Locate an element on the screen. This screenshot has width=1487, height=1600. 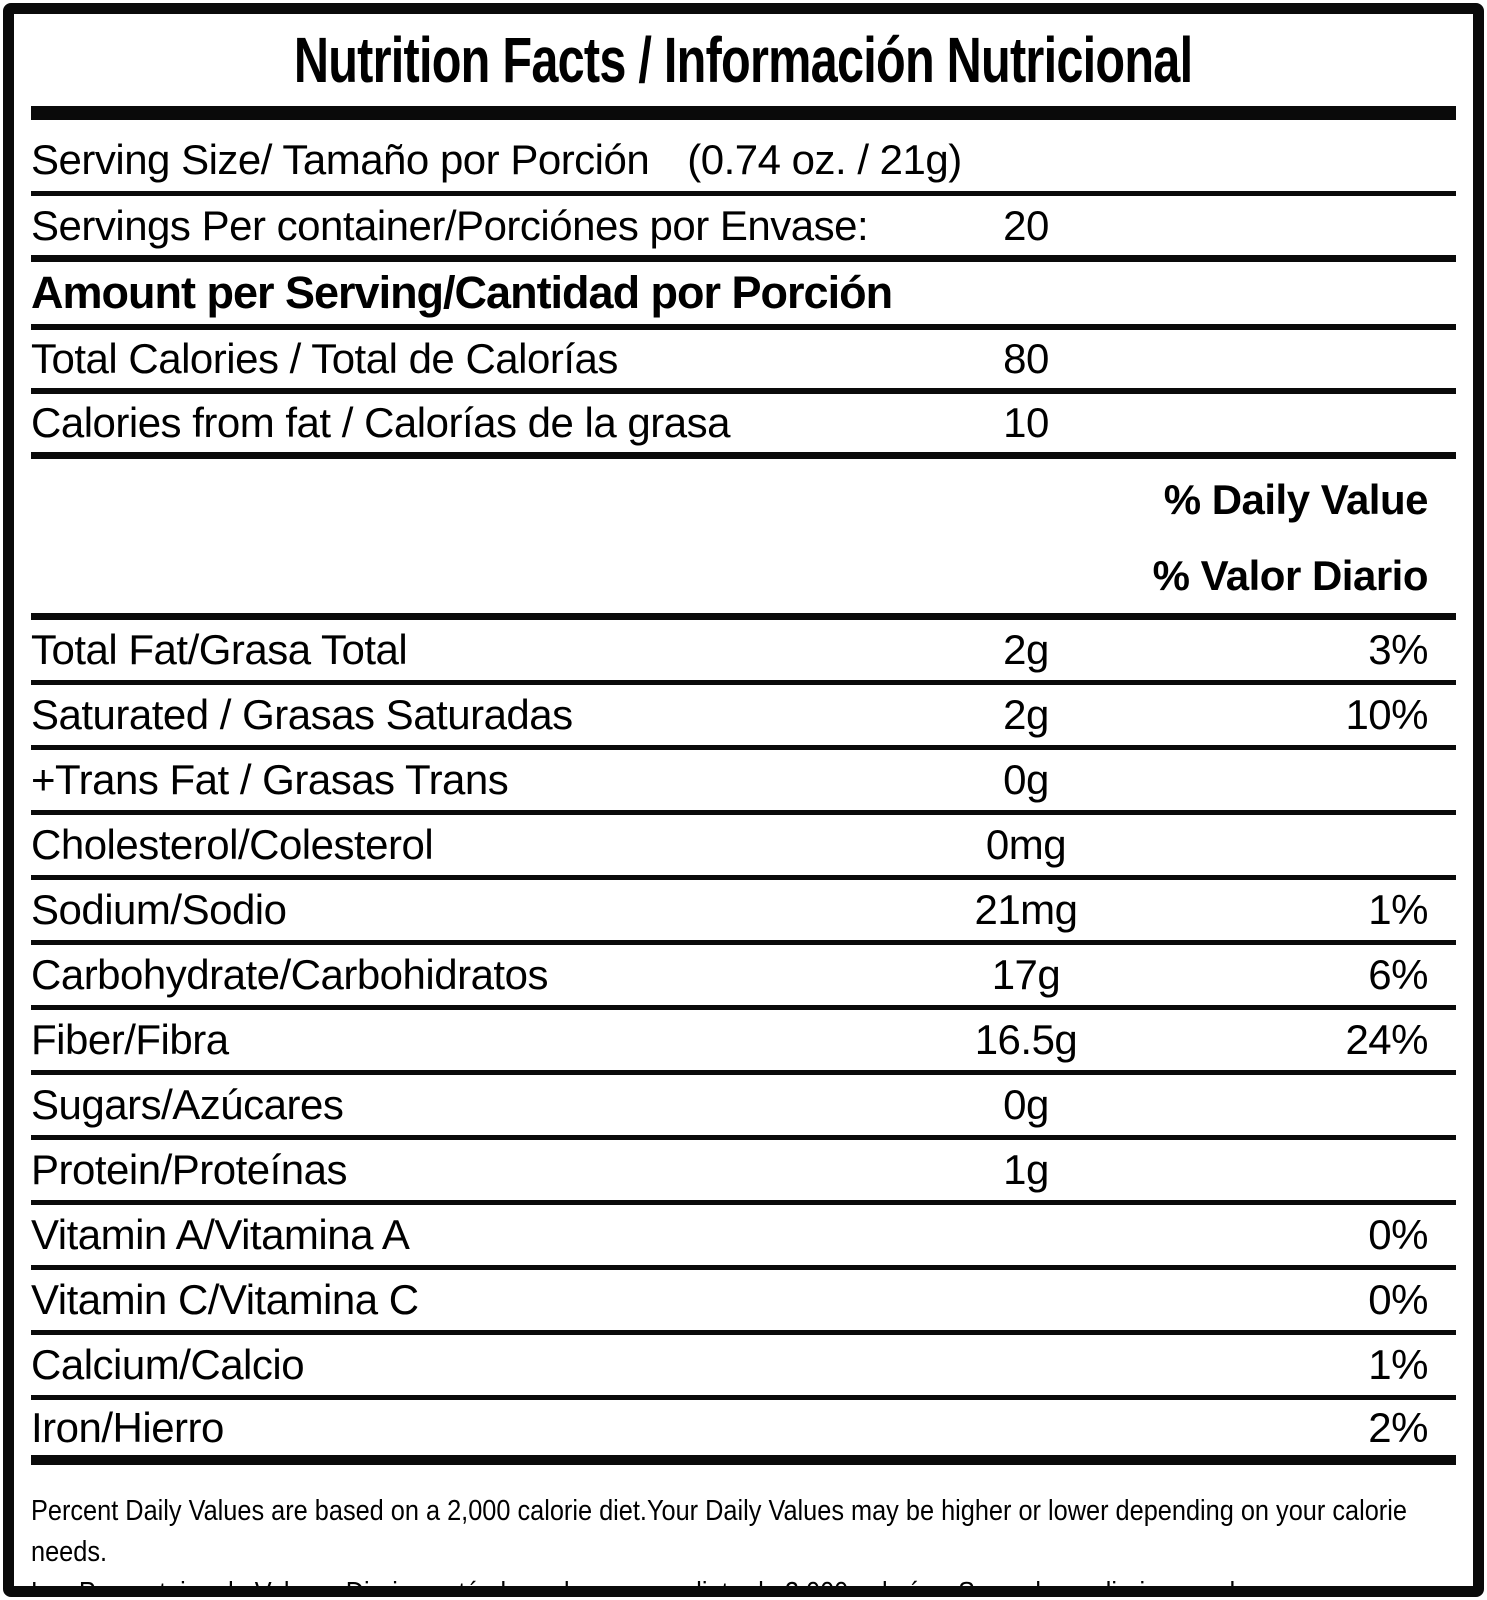
serving-size-value: (0.74 oz. / 21g) is located at coordinates (824, 159).